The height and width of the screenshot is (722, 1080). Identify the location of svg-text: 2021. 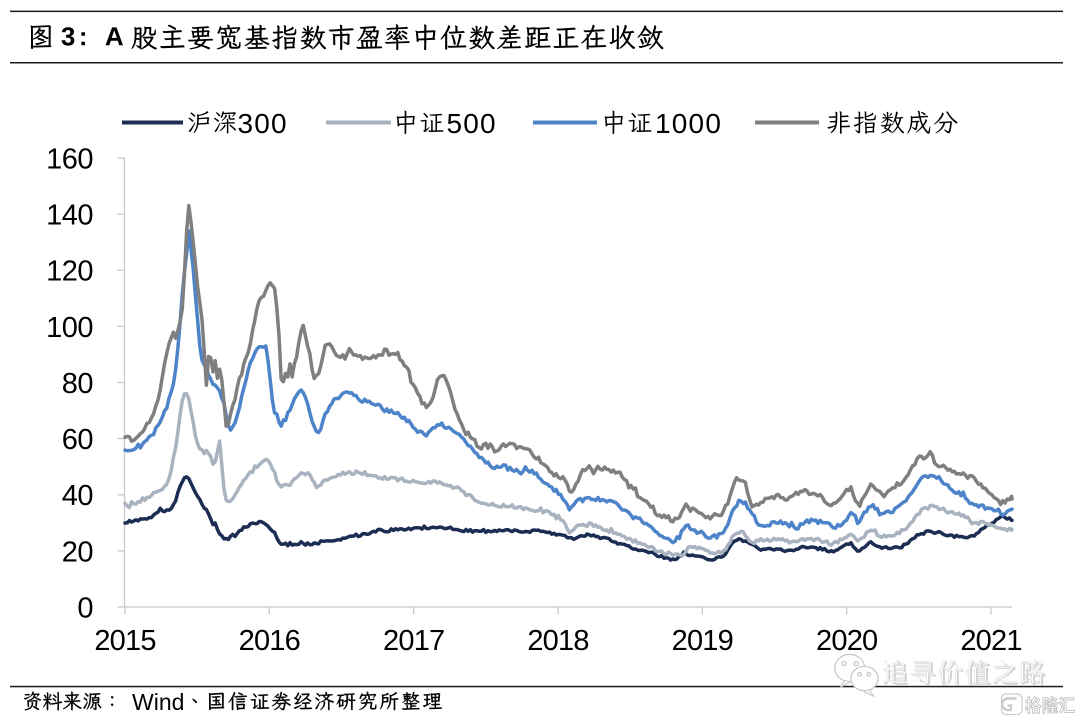
(990, 641).